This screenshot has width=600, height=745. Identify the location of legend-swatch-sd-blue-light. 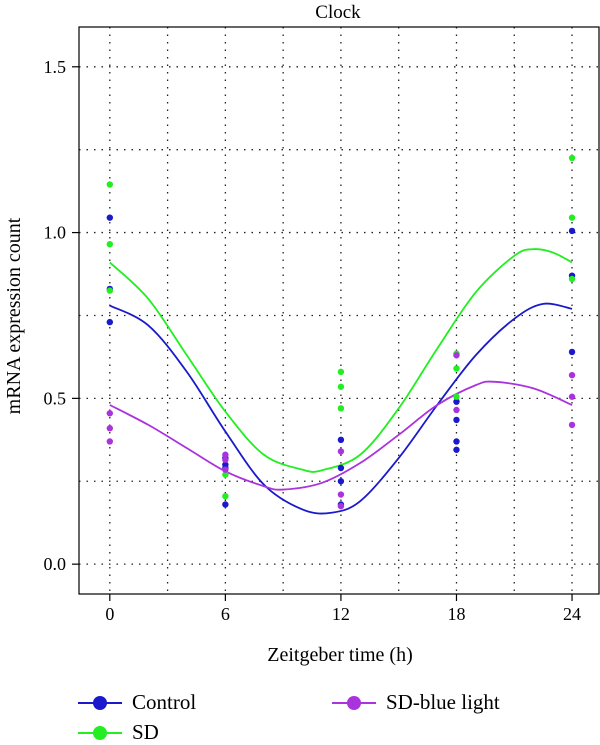
(354, 703).